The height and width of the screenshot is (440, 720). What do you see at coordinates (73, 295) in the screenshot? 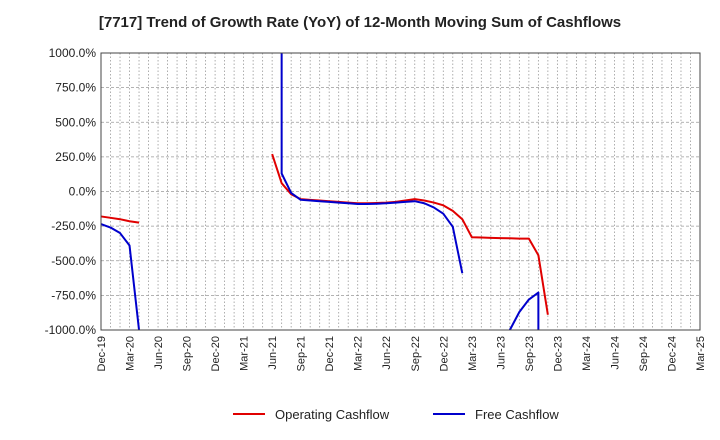
I see `y-tick-label: -750.0%` at bounding box center [73, 295].